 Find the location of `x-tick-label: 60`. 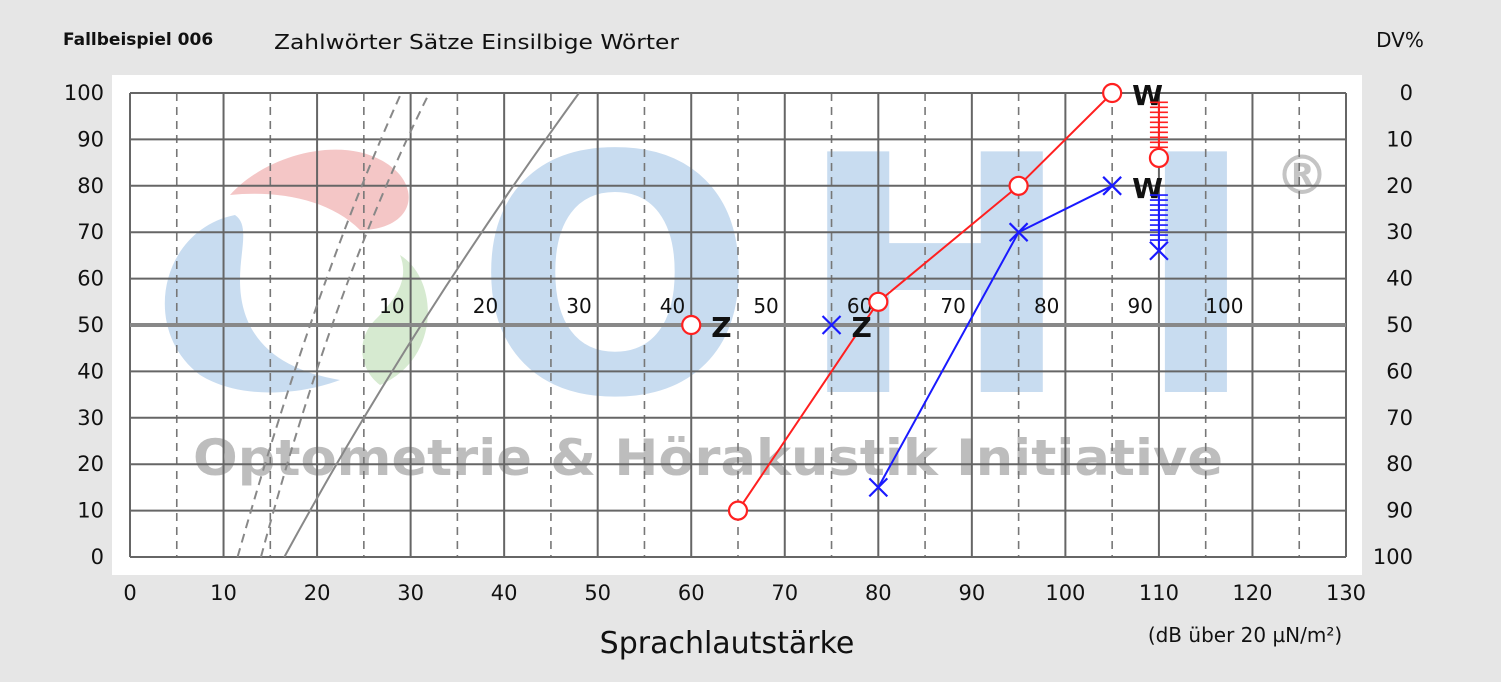

x-tick-label: 60 is located at coordinates (691, 593).